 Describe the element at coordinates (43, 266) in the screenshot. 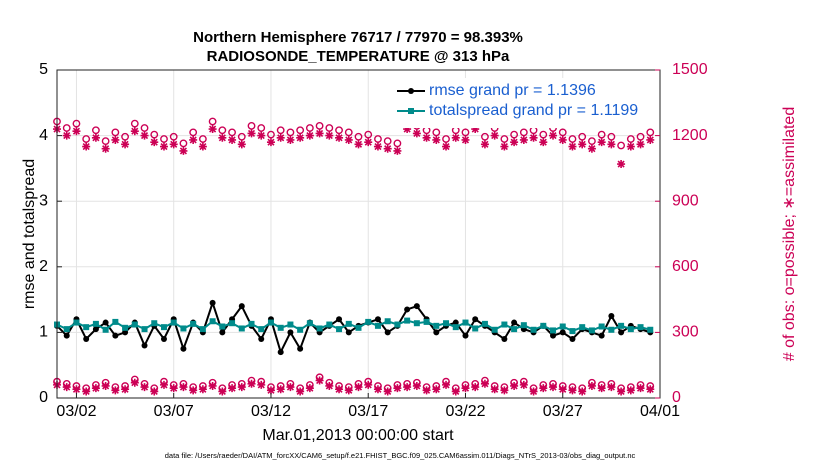

I see `y-tick-label: 2` at that location.